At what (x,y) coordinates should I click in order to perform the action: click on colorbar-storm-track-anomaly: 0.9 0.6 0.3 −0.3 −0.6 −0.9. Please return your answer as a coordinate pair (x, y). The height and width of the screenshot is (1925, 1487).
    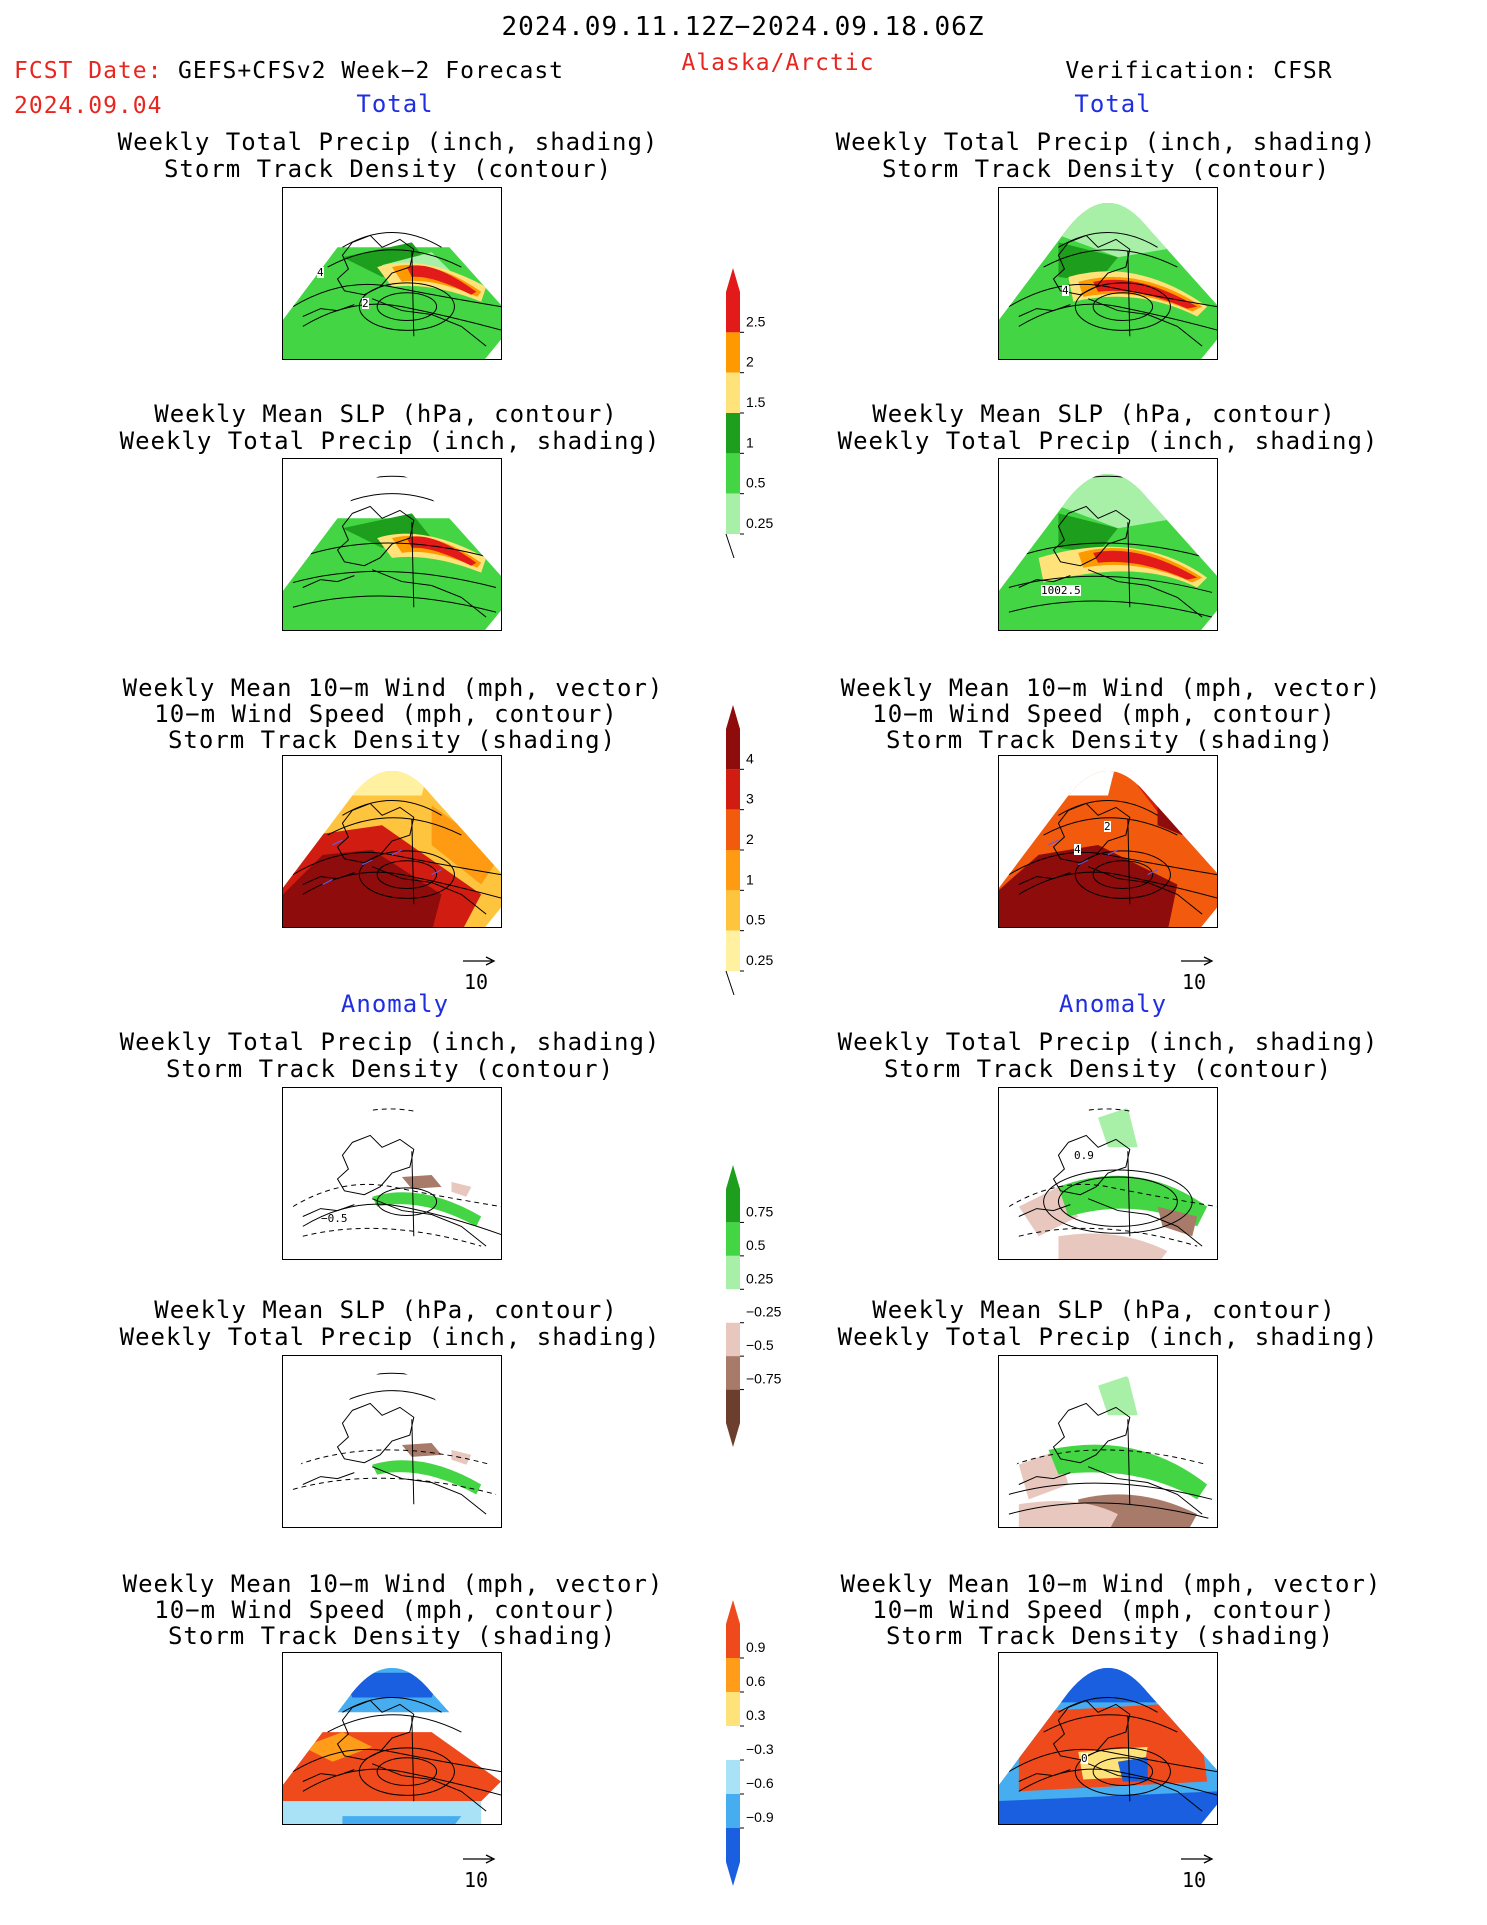
    Looking at the image, I should click on (758, 1743).